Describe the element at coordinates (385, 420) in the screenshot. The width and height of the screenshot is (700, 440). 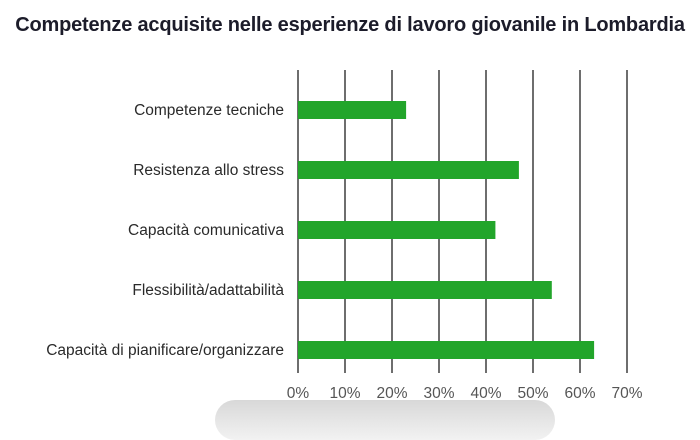
I see `bottom-decoration` at that location.